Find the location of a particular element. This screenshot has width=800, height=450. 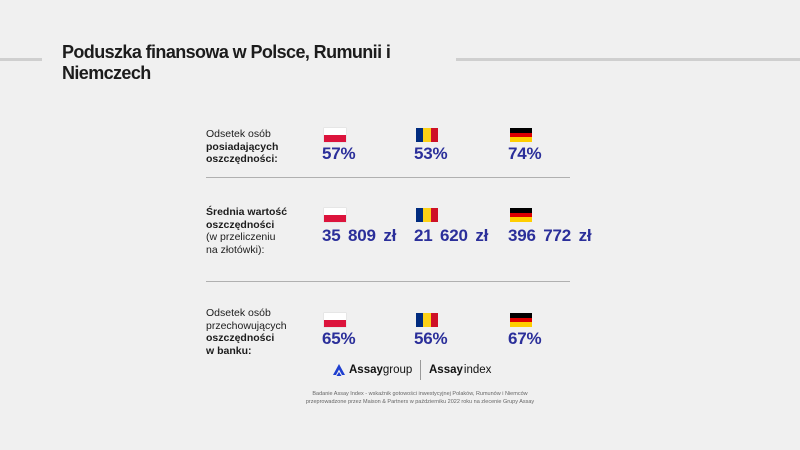

label-line: na złotówki): is located at coordinates (235, 249).